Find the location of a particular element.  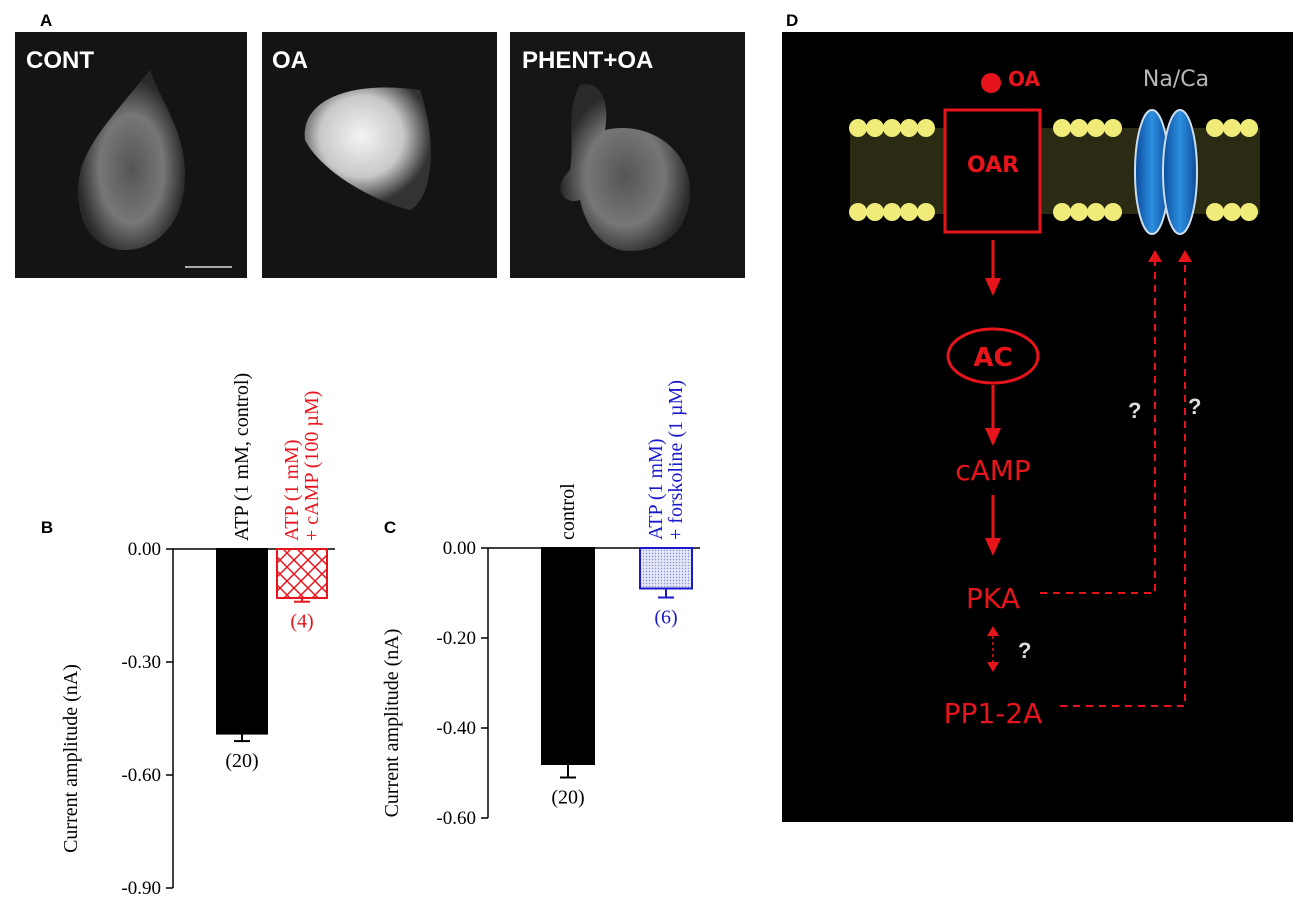

arrow-heads is located at coordinates (1089, 461).